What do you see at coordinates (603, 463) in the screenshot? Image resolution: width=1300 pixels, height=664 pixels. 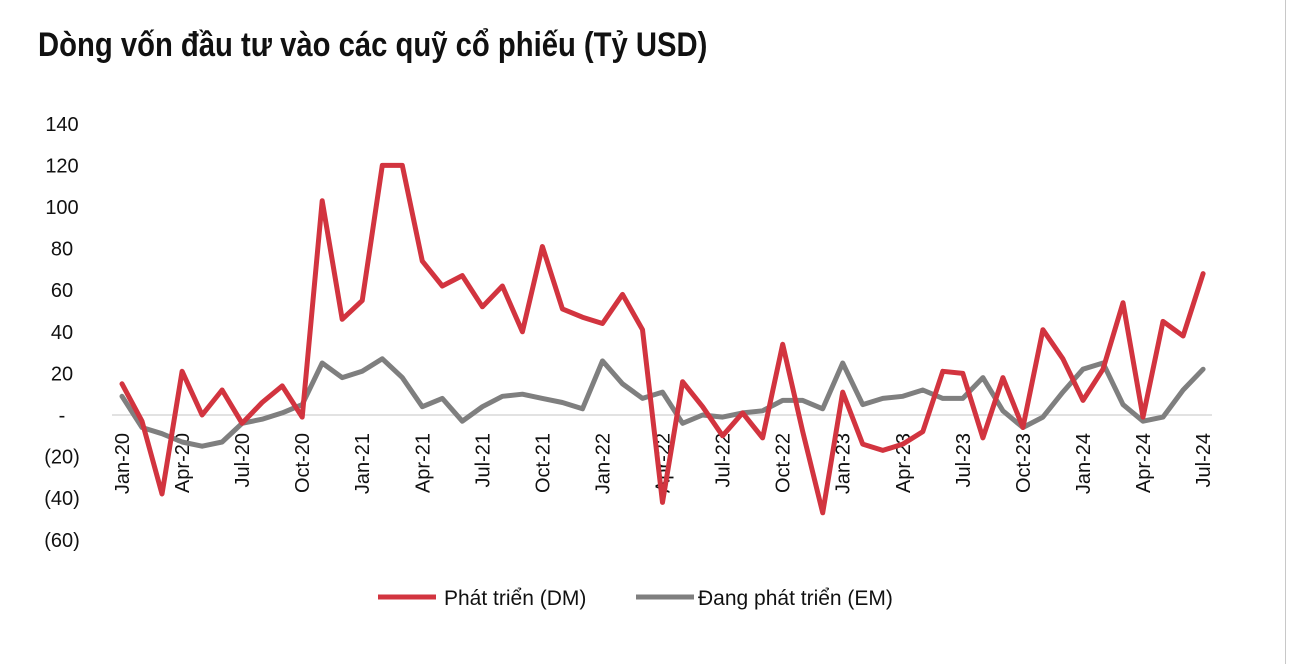 I see `x-tick-label: Jan-22` at bounding box center [603, 463].